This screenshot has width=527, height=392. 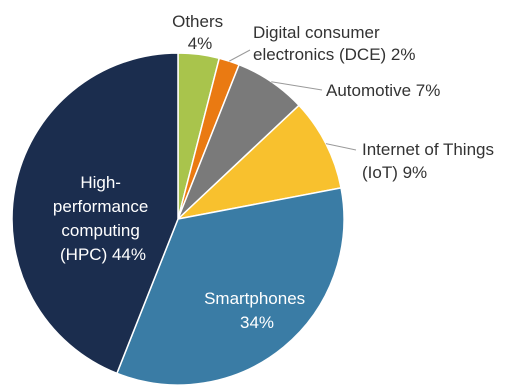 I want to click on label-iot: Internet of Things (IoT) 9%, so click(x=430, y=161).